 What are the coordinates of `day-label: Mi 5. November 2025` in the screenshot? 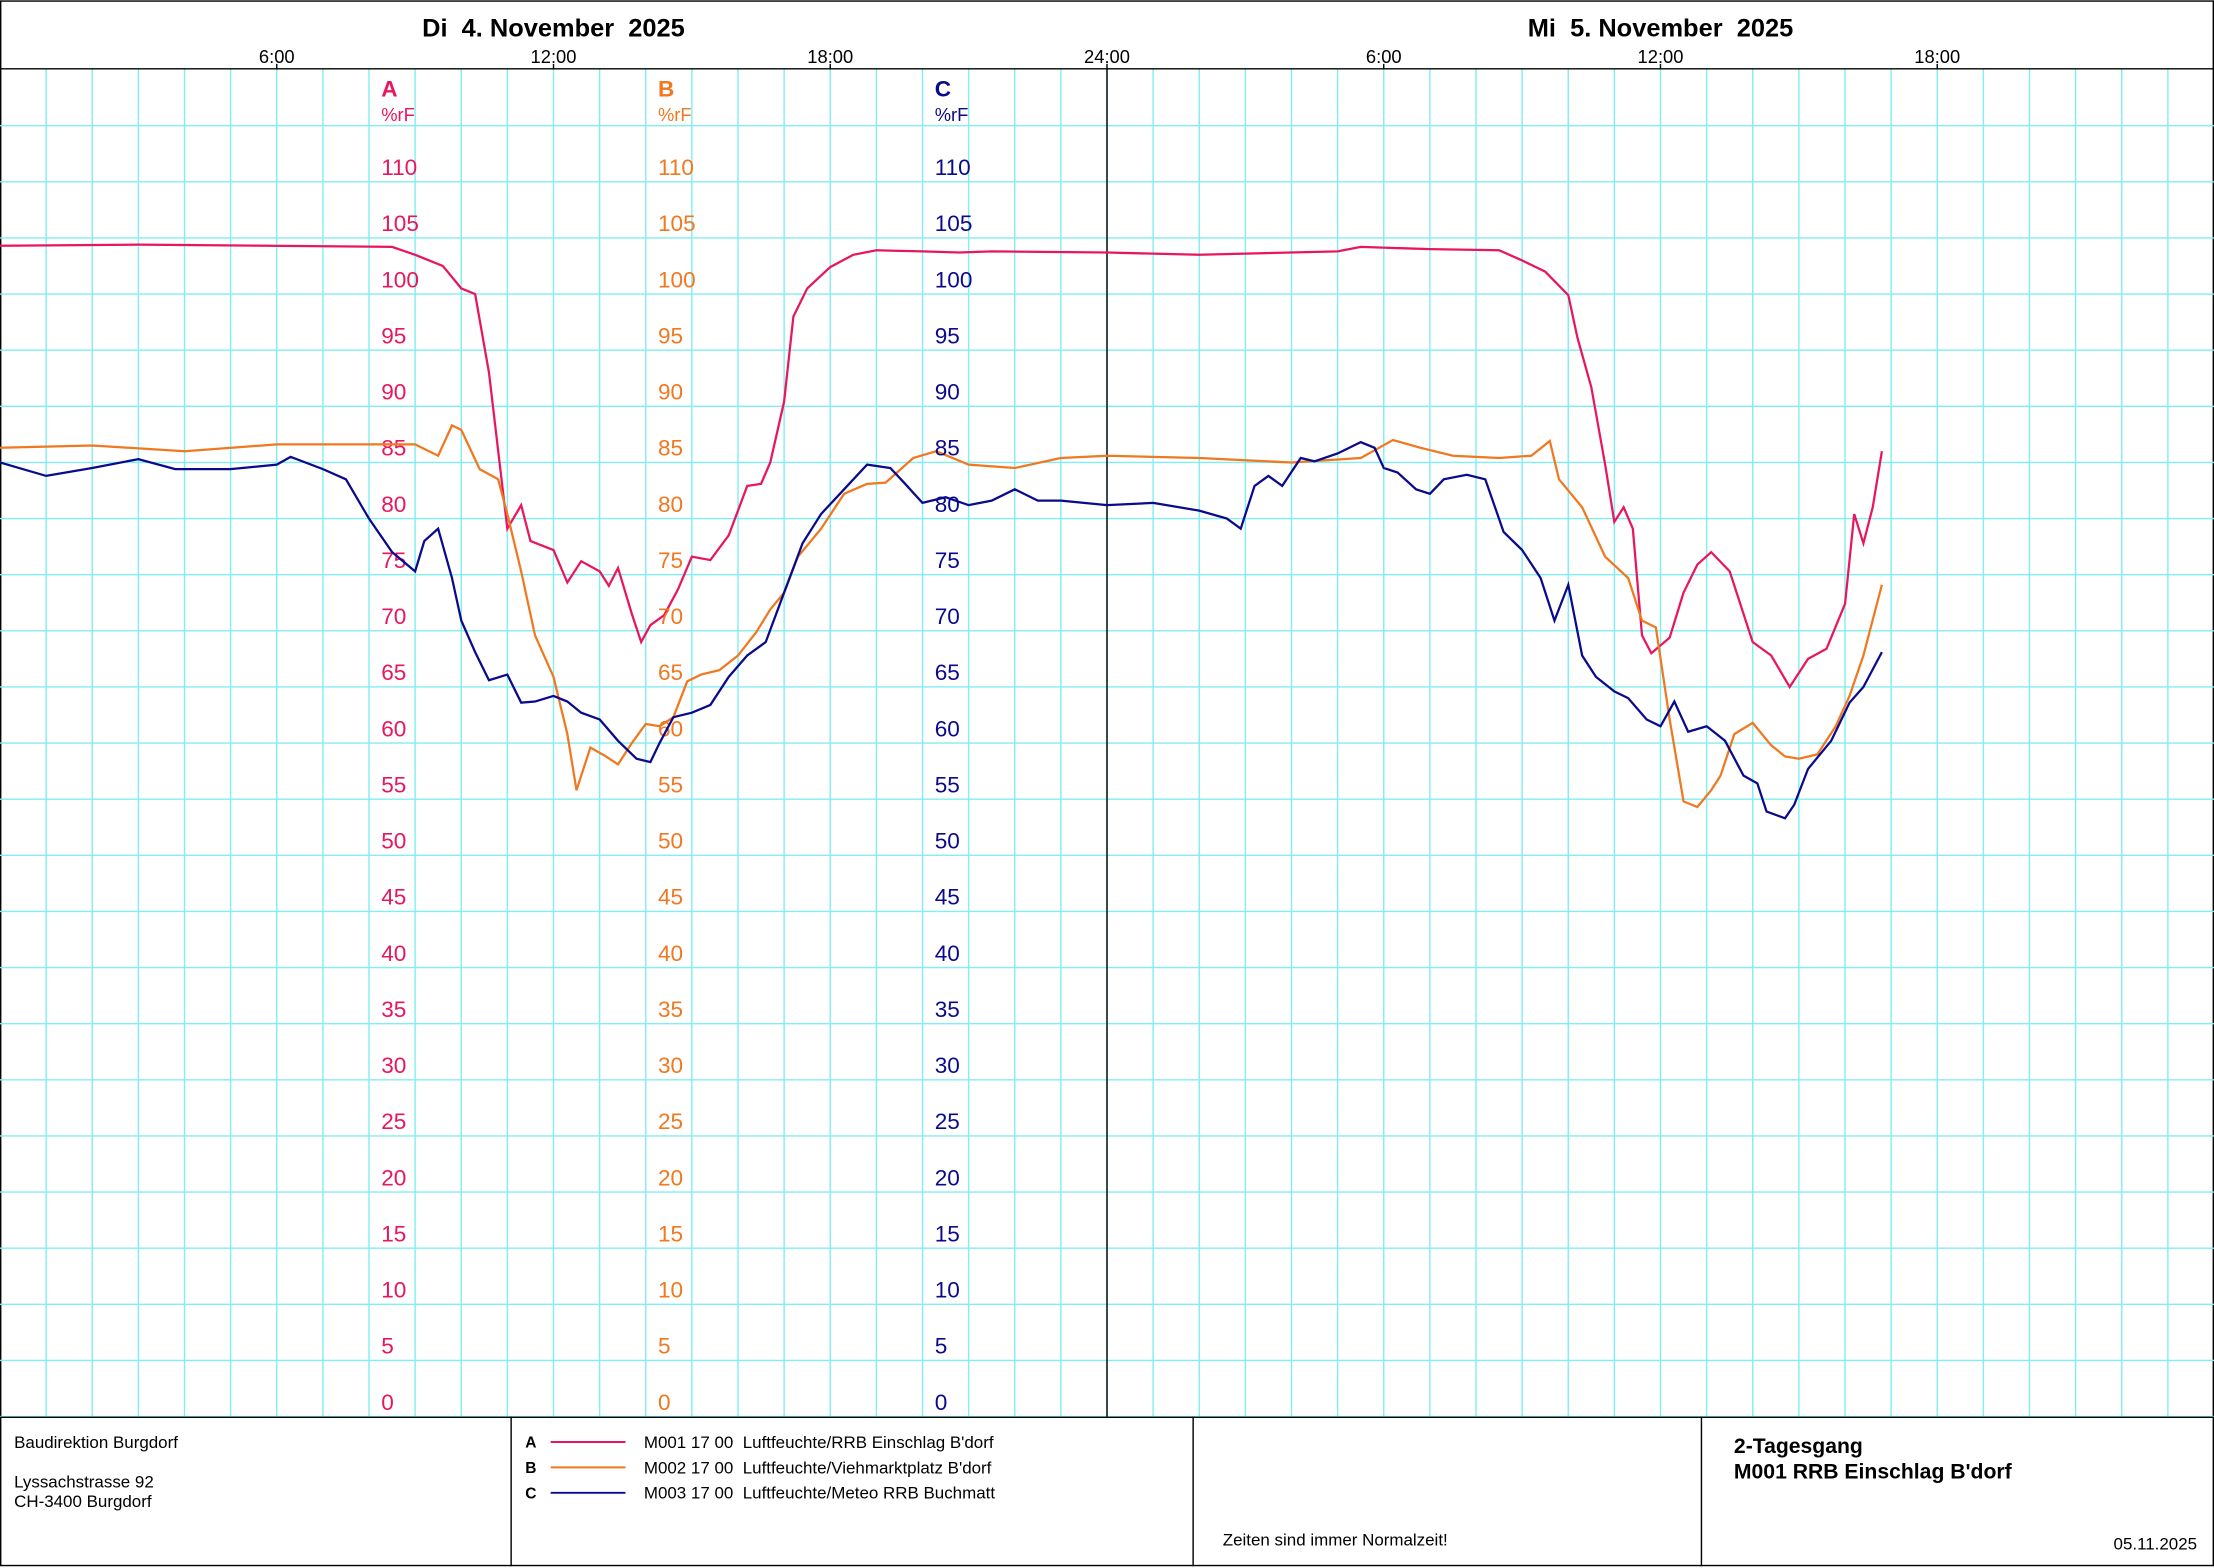 It's located at (1660, 29).